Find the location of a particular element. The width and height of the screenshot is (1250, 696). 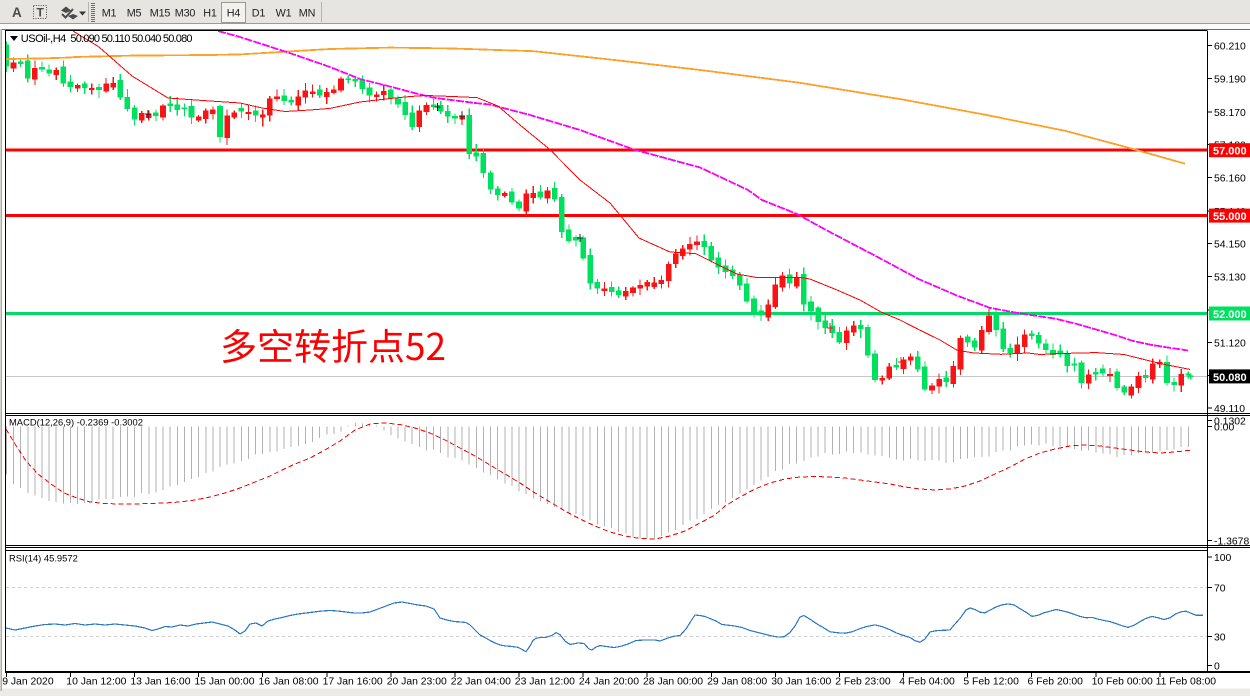

svg-text: 22 Jan 04:00 is located at coordinates (481, 682).